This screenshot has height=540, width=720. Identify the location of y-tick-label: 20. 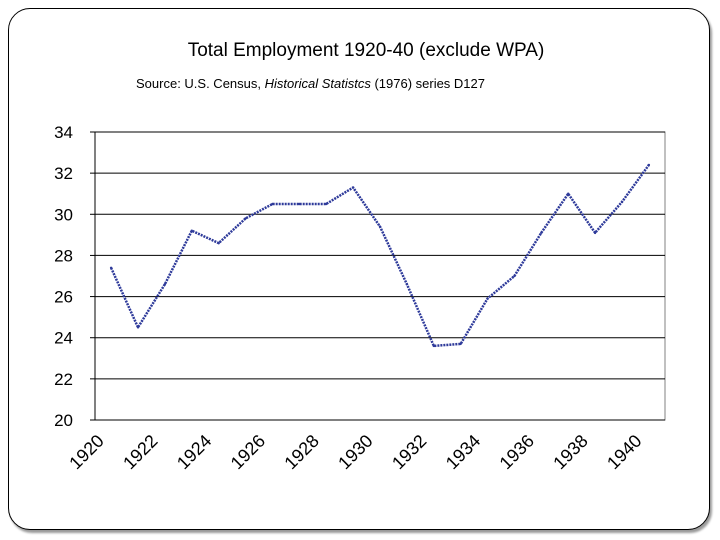
(63, 420).